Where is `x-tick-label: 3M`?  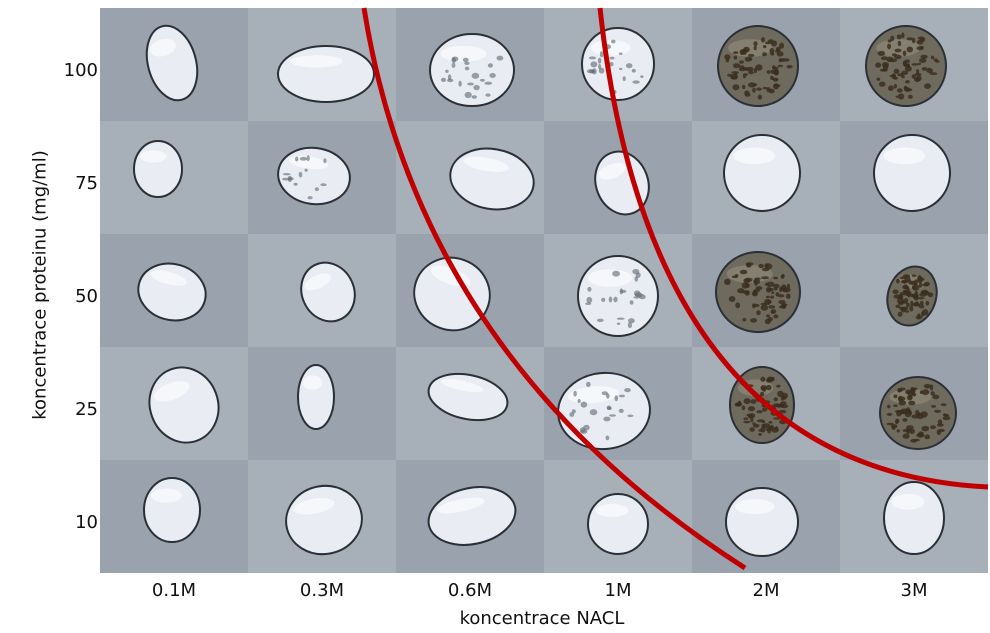
x-tick-label: 3M is located at coordinates (914, 590).